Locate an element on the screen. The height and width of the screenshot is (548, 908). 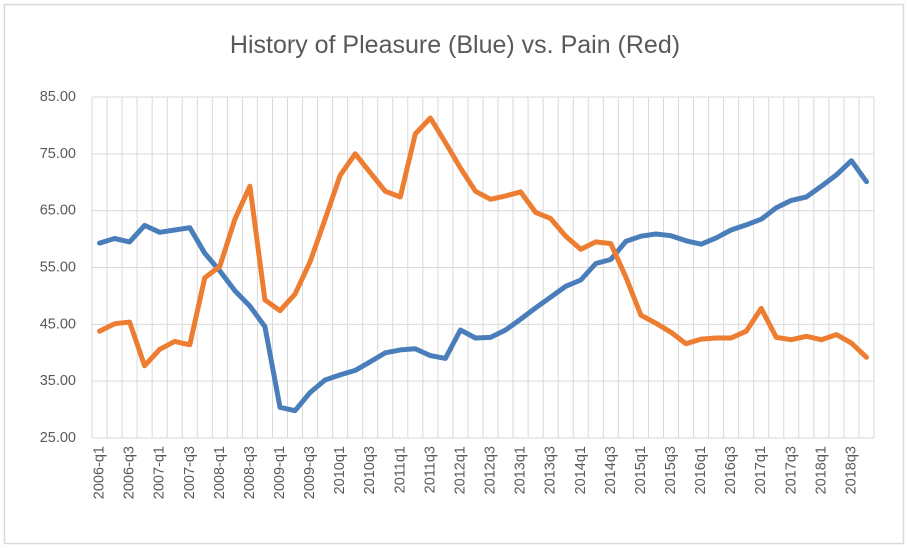
x-axis-tick-label: 2009-q1 is located at coordinates (280, 472).